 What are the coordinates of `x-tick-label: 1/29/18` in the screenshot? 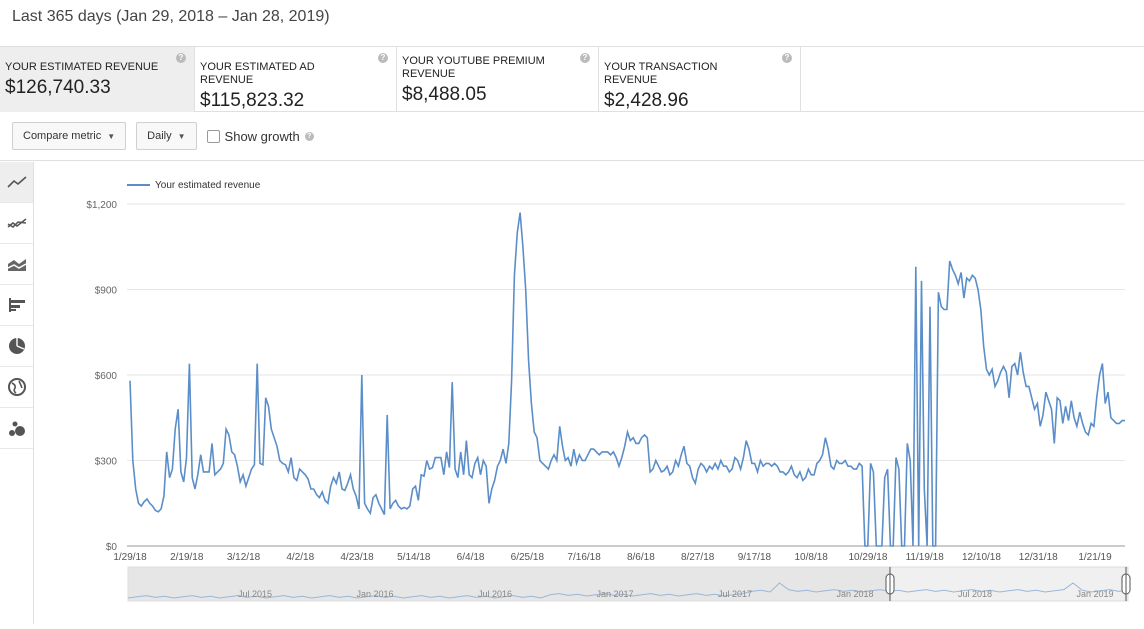 It's located at (130, 557).